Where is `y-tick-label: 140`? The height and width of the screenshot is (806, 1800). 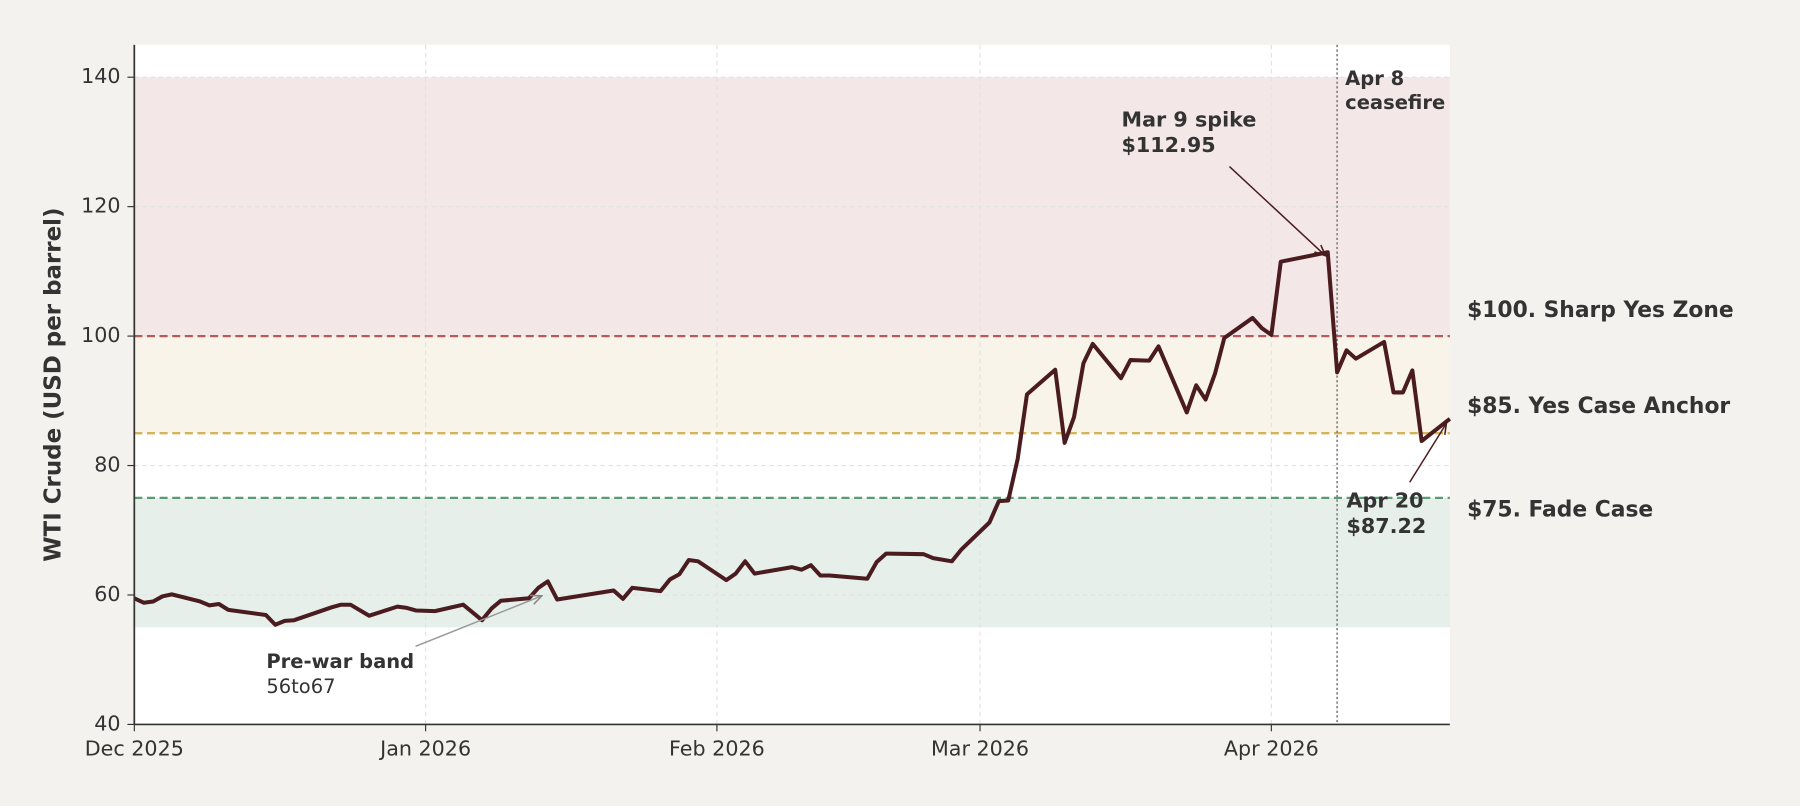 y-tick-label: 140 is located at coordinates (100, 76).